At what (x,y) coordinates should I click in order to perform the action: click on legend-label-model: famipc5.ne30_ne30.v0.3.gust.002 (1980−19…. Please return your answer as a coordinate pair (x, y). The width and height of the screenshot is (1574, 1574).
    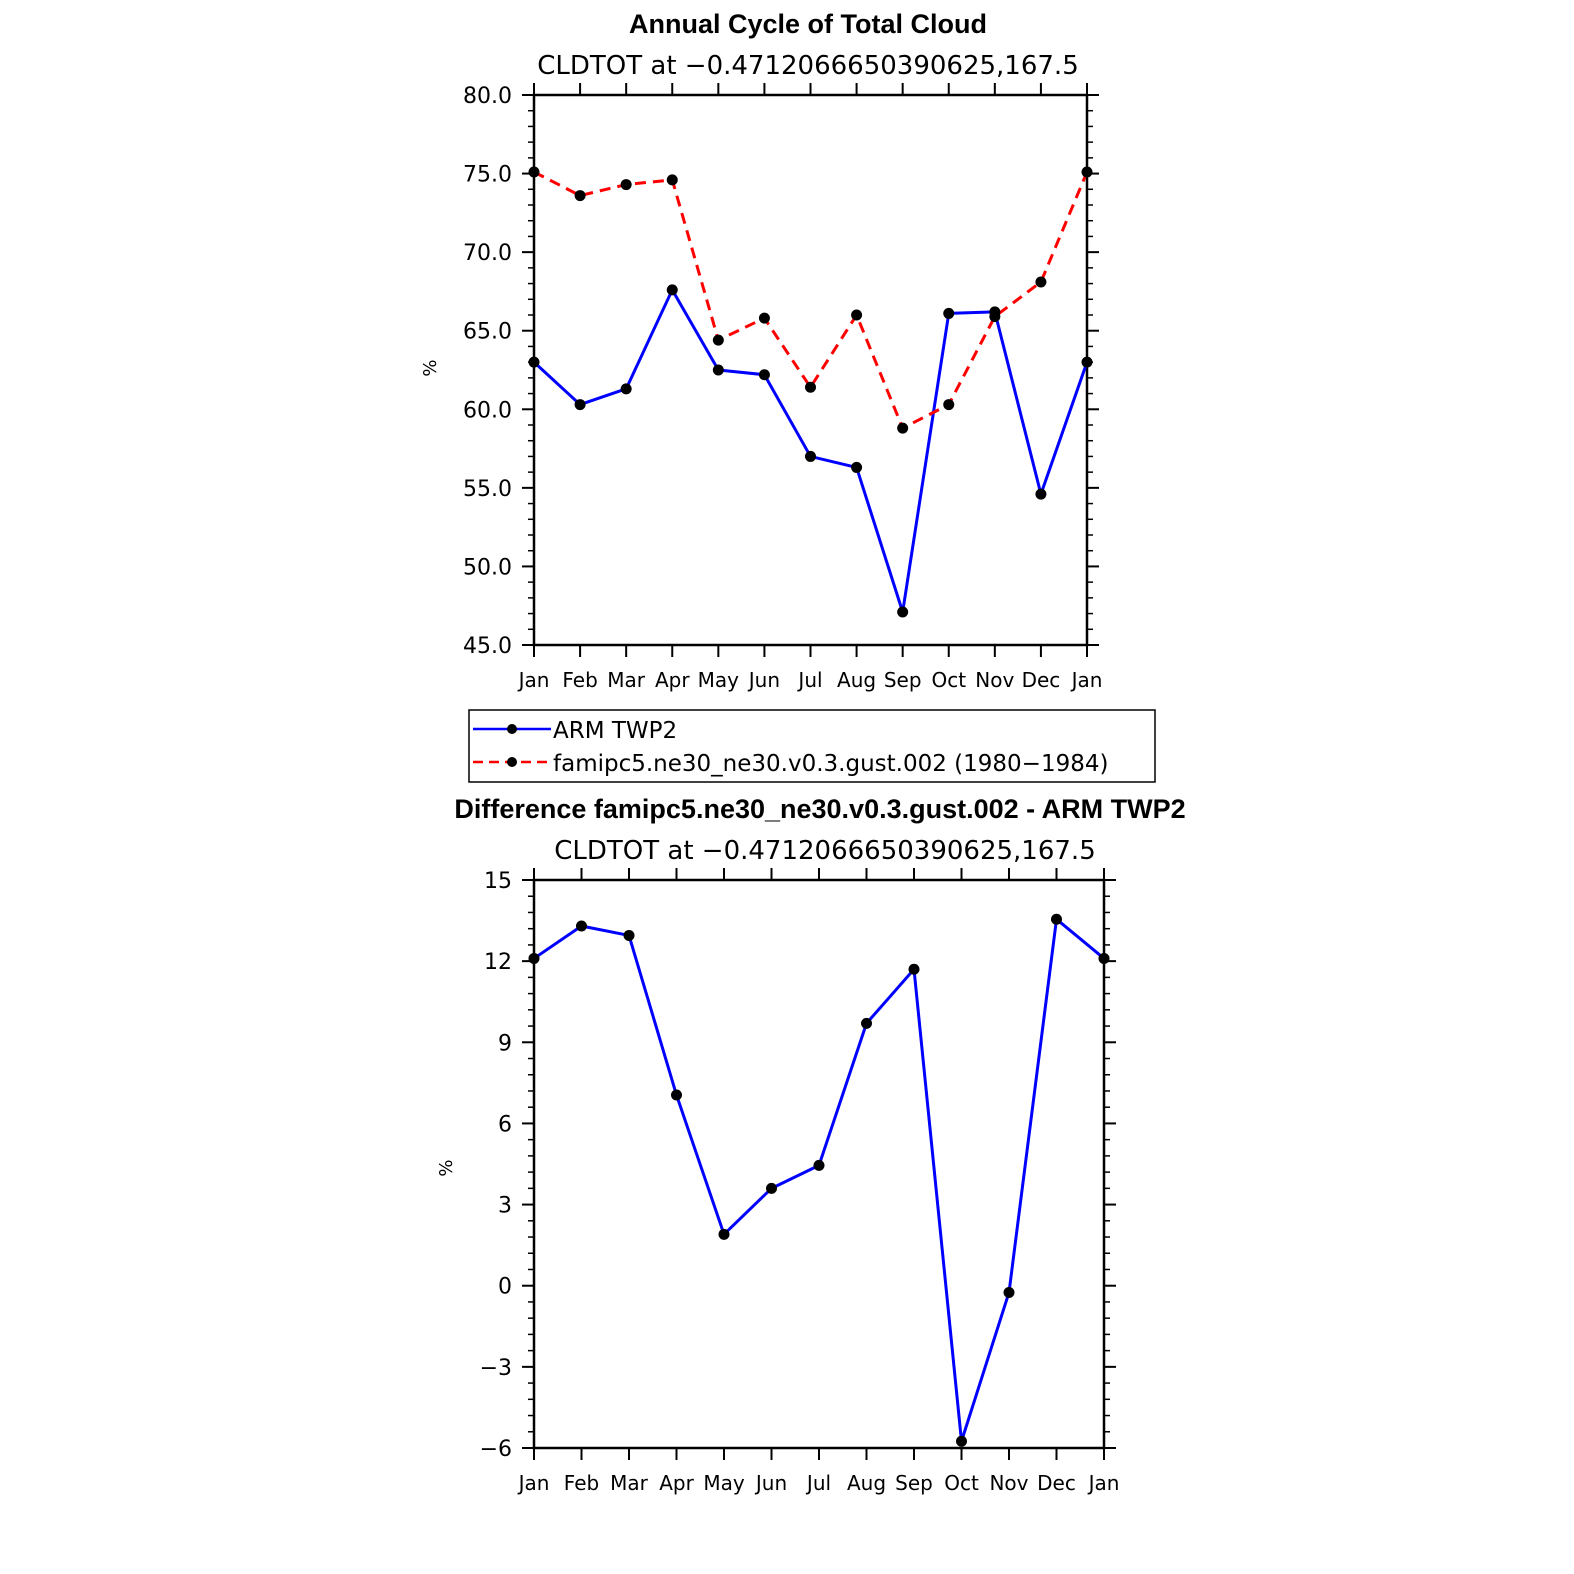
    Looking at the image, I should click on (830, 764).